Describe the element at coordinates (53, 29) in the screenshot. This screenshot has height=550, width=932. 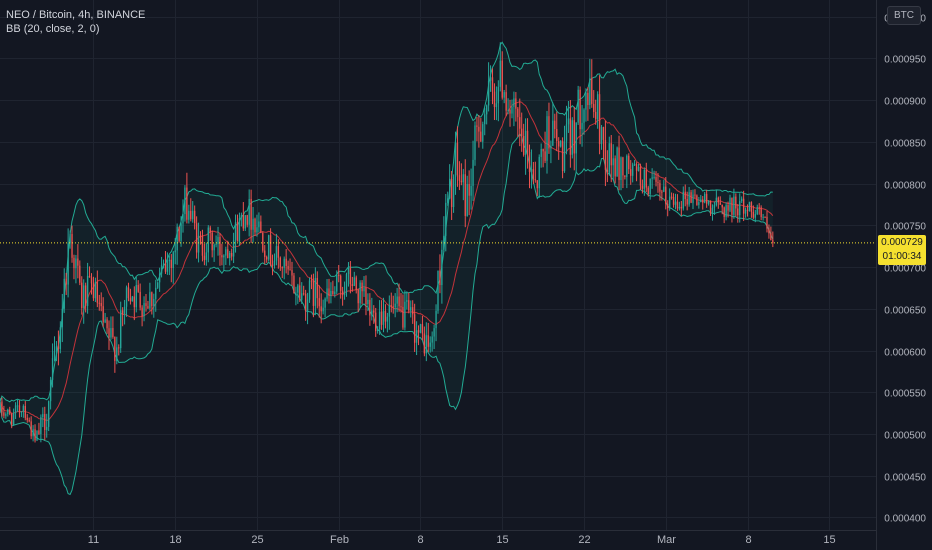
I see `indicator-title: BB (20, close, 2, 0)` at that location.